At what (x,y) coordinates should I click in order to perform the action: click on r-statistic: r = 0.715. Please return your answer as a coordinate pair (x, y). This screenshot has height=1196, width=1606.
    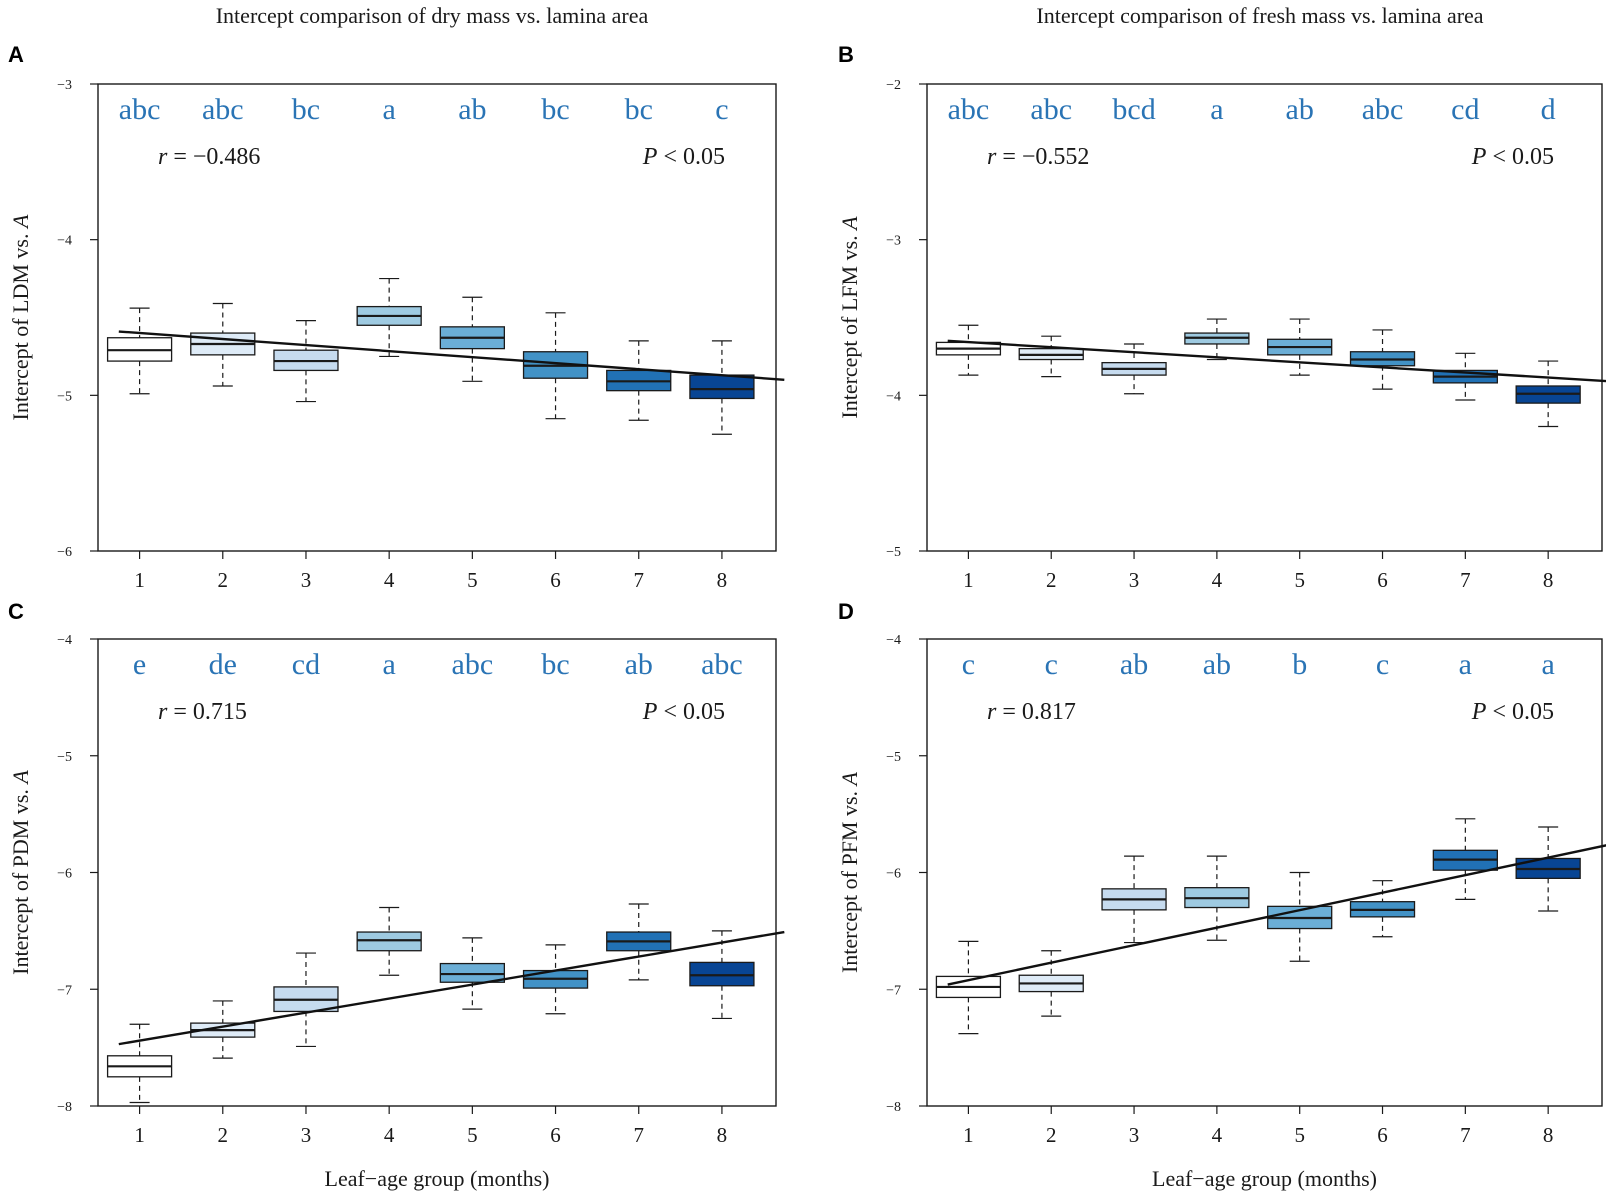
    Looking at the image, I should click on (202, 712).